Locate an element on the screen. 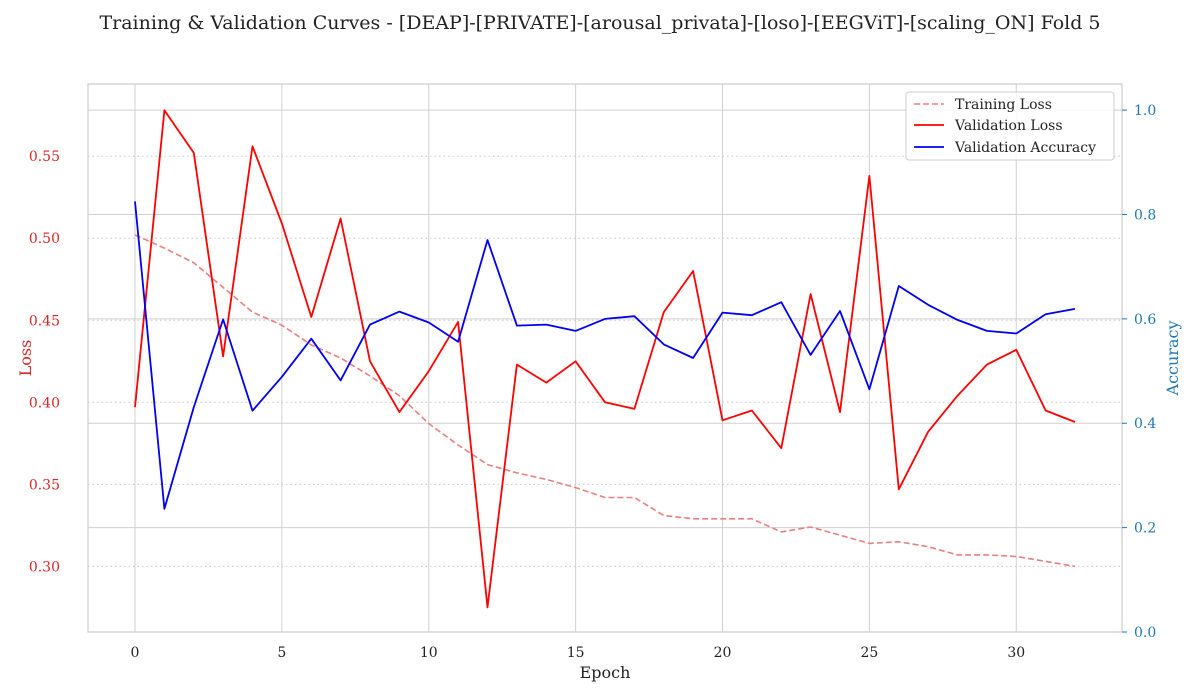 The width and height of the screenshot is (1200, 700). y-axis-right-label: Accuracy is located at coordinates (1172, 359).